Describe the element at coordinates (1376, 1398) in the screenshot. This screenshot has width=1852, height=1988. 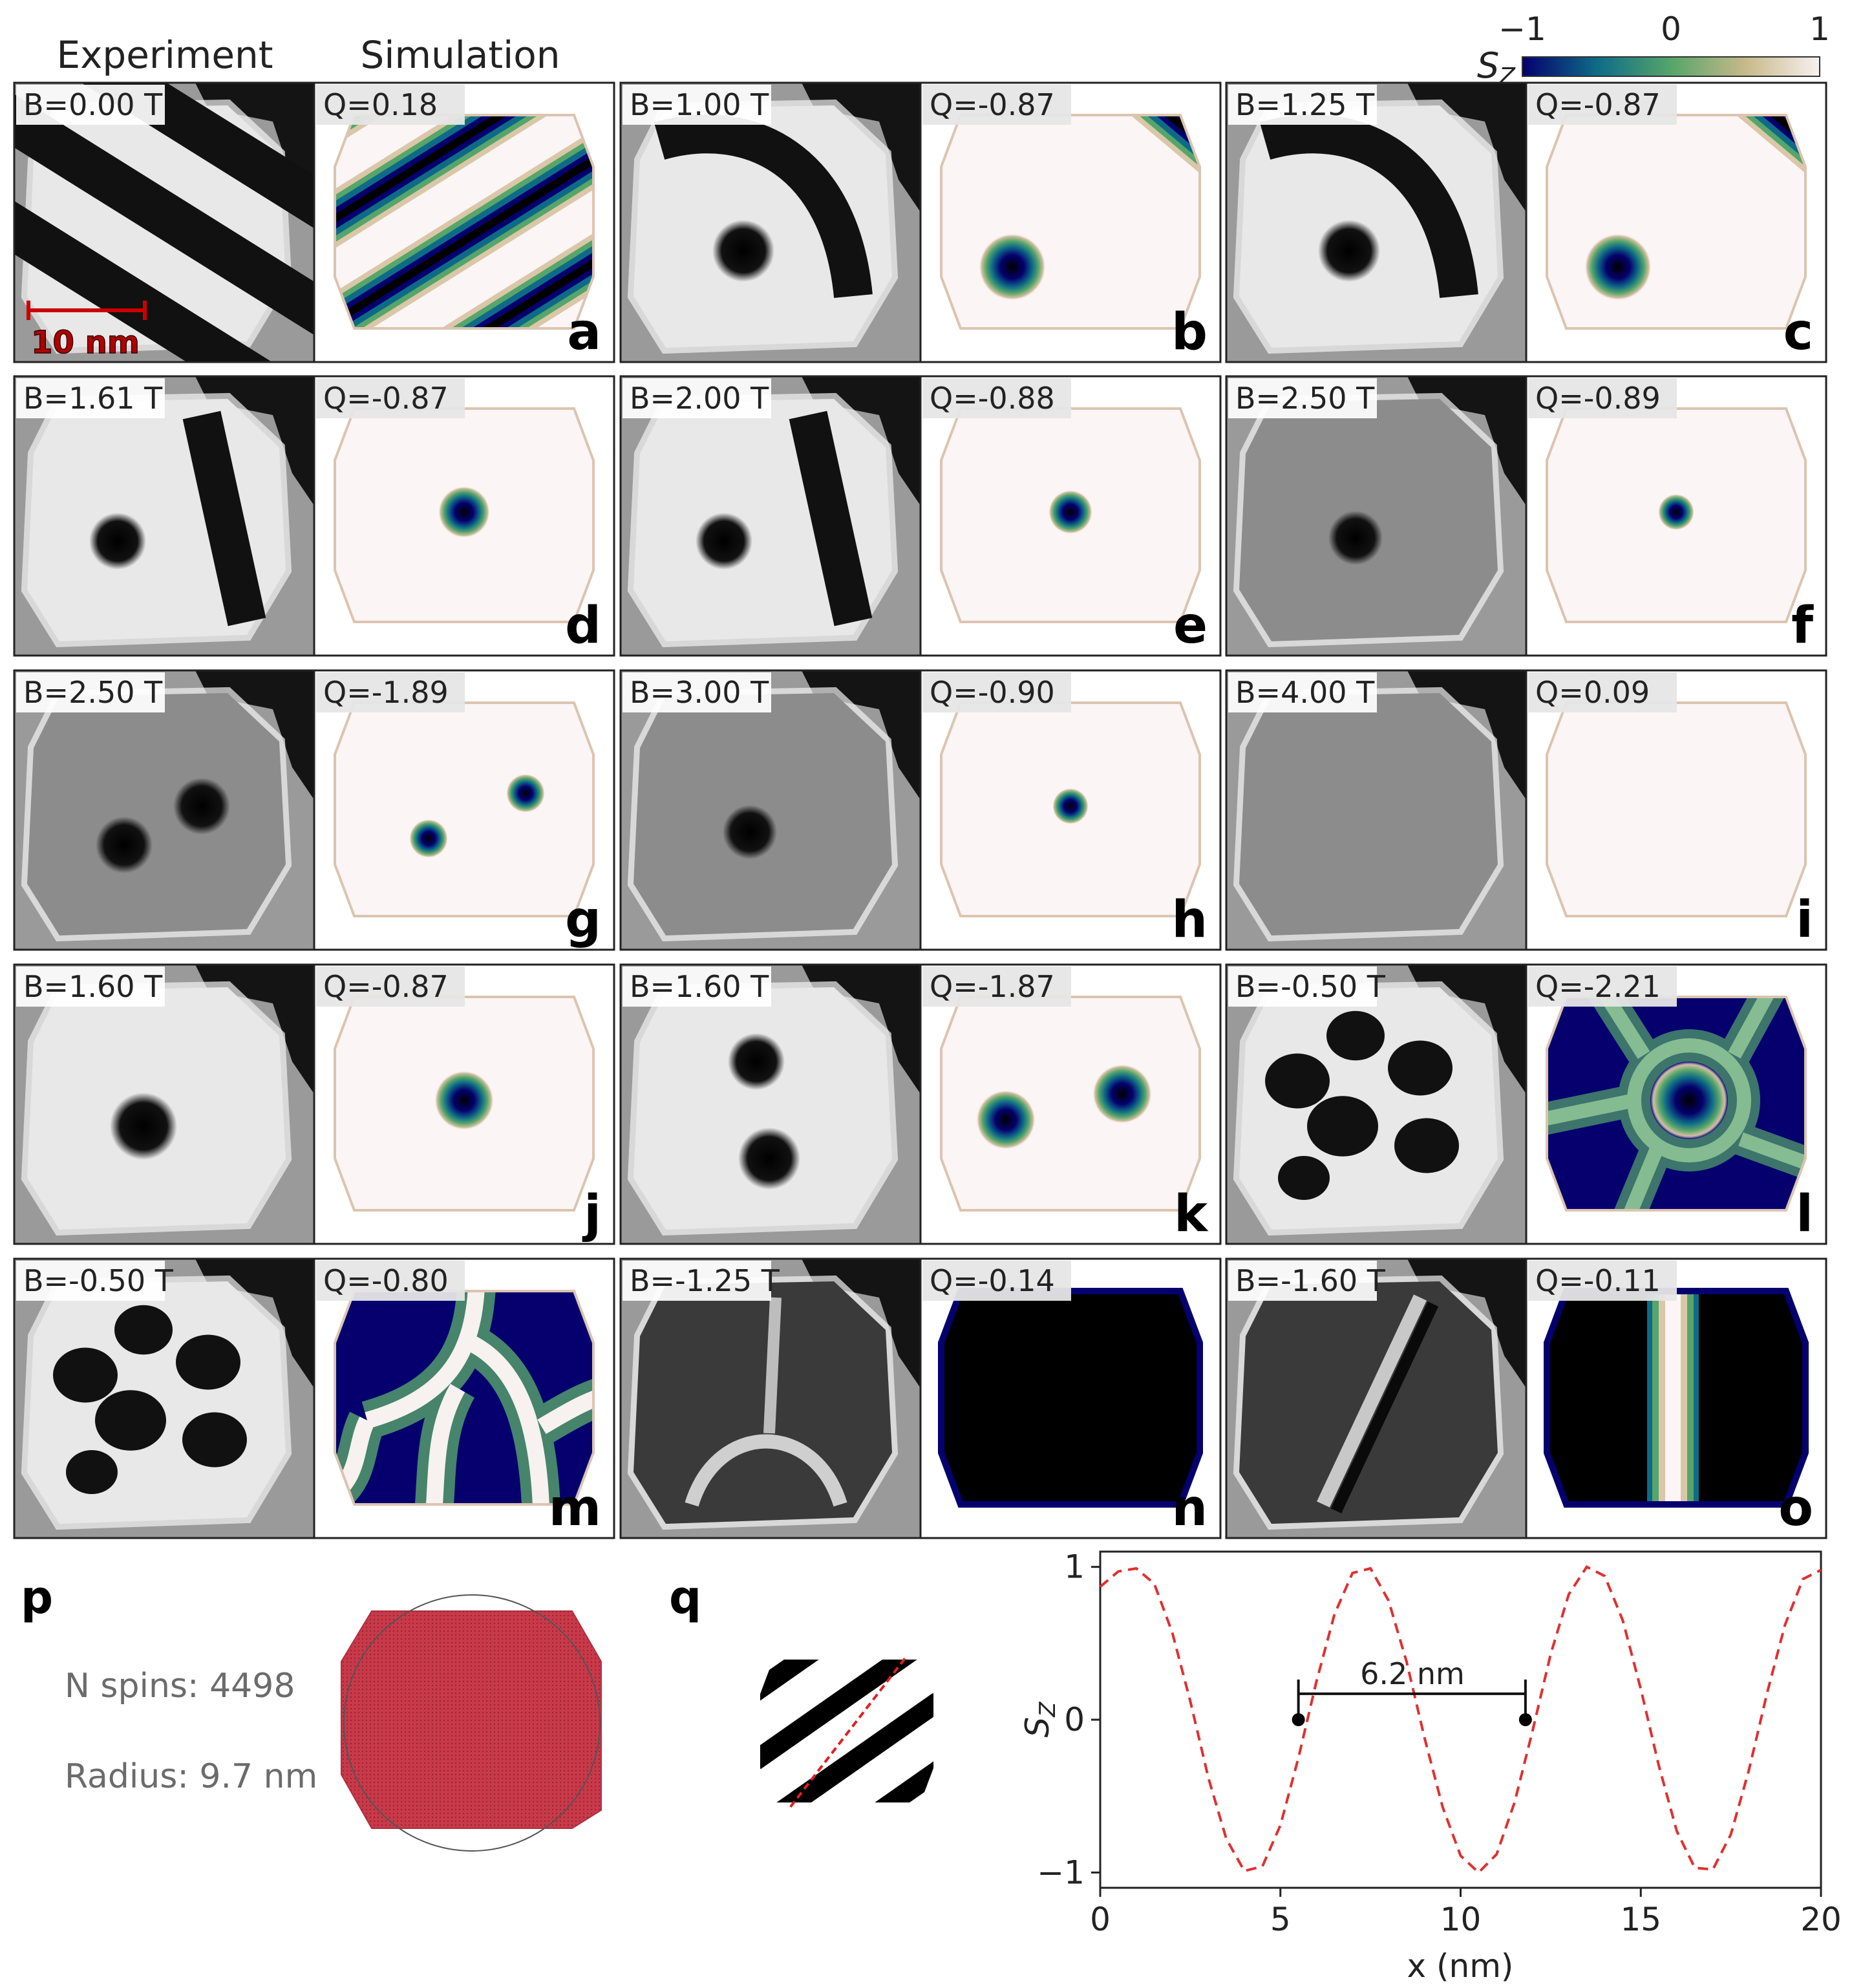
I see `panel-o-experiment-image` at that location.